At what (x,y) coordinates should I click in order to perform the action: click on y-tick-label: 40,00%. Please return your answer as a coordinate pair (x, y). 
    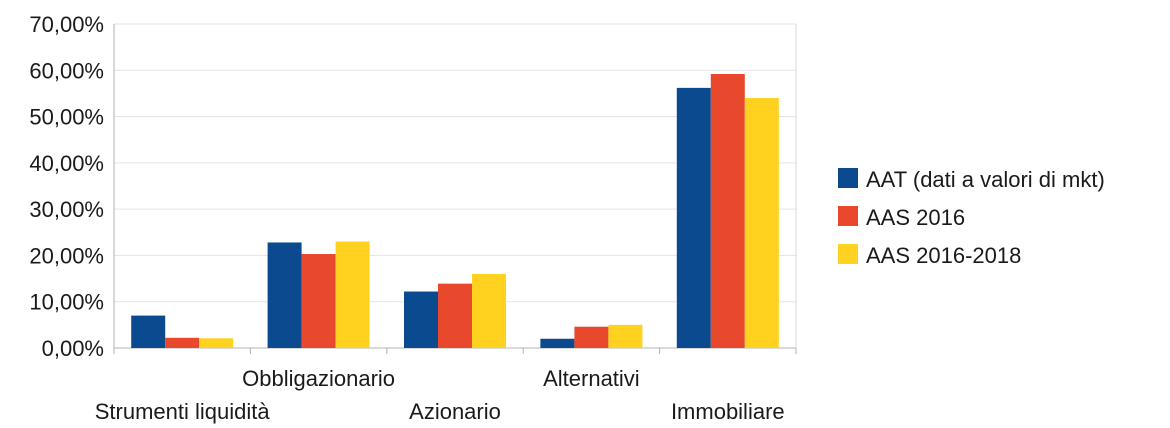
    Looking at the image, I should click on (66, 163).